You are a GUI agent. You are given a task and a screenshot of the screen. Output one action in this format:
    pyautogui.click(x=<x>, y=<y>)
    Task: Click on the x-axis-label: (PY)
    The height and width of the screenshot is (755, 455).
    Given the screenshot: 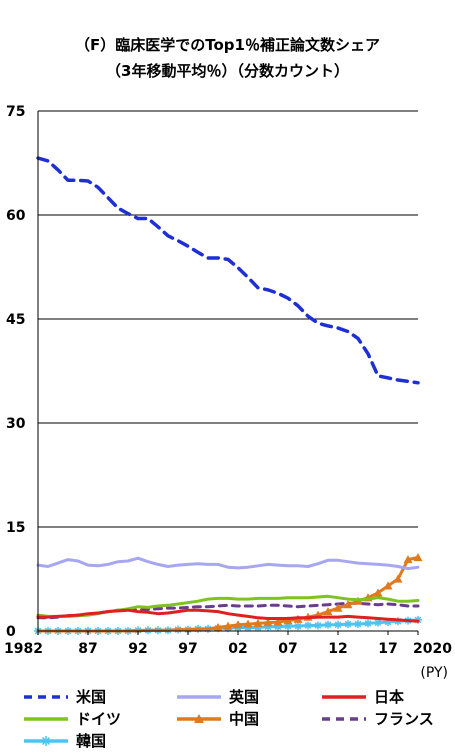 What is the action you would take?
    pyautogui.click(x=434, y=673)
    